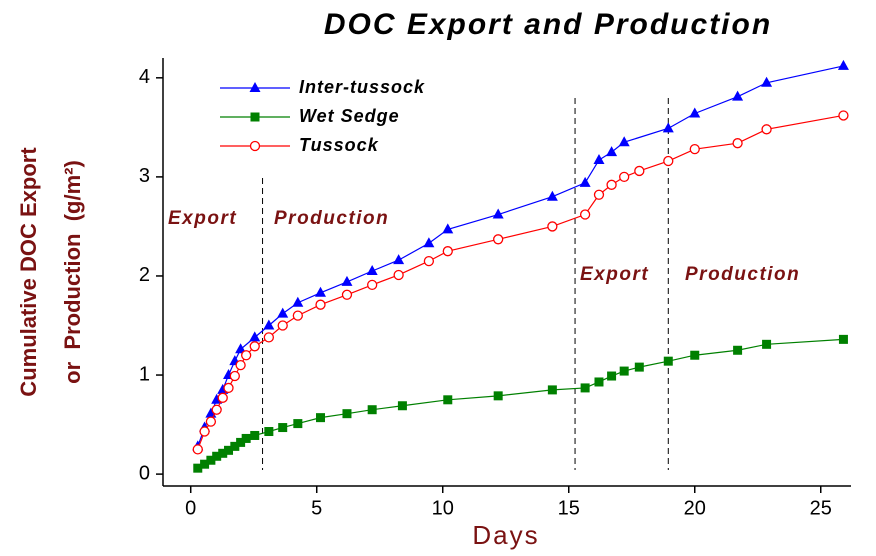 The width and height of the screenshot is (876, 556). Describe the element at coordinates (505, 535) in the screenshot. I see `x-axis-label: Days` at that location.